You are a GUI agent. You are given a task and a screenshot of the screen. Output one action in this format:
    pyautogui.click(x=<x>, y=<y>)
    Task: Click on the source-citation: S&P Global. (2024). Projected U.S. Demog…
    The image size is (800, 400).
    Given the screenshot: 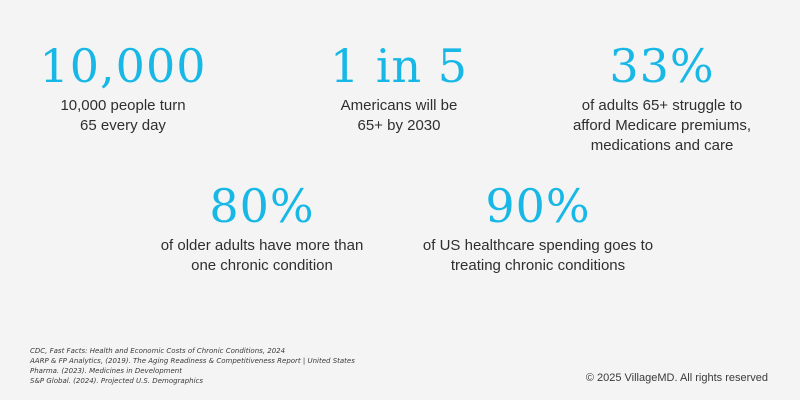 What is the action you would take?
    pyautogui.click(x=117, y=381)
    